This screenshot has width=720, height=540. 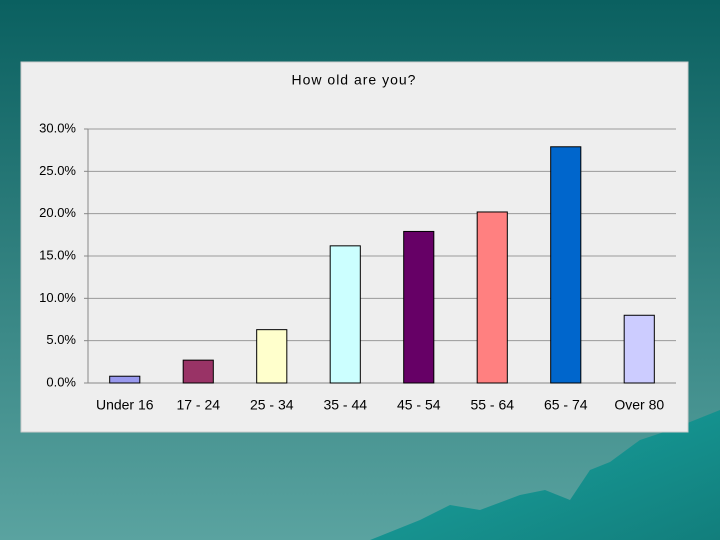 I want to click on y-tick-label: 10.0%, so click(x=57, y=297).